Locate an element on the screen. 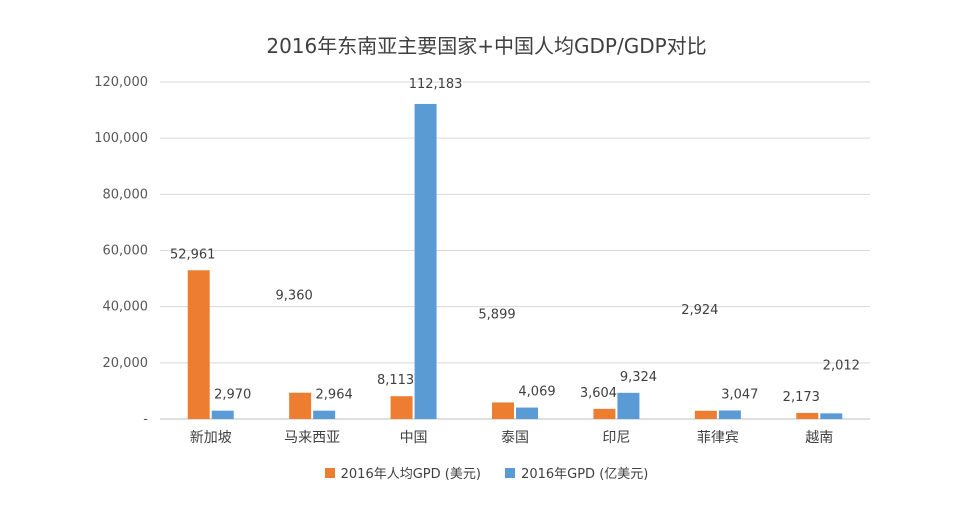  data-label: 112,183 is located at coordinates (436, 84).